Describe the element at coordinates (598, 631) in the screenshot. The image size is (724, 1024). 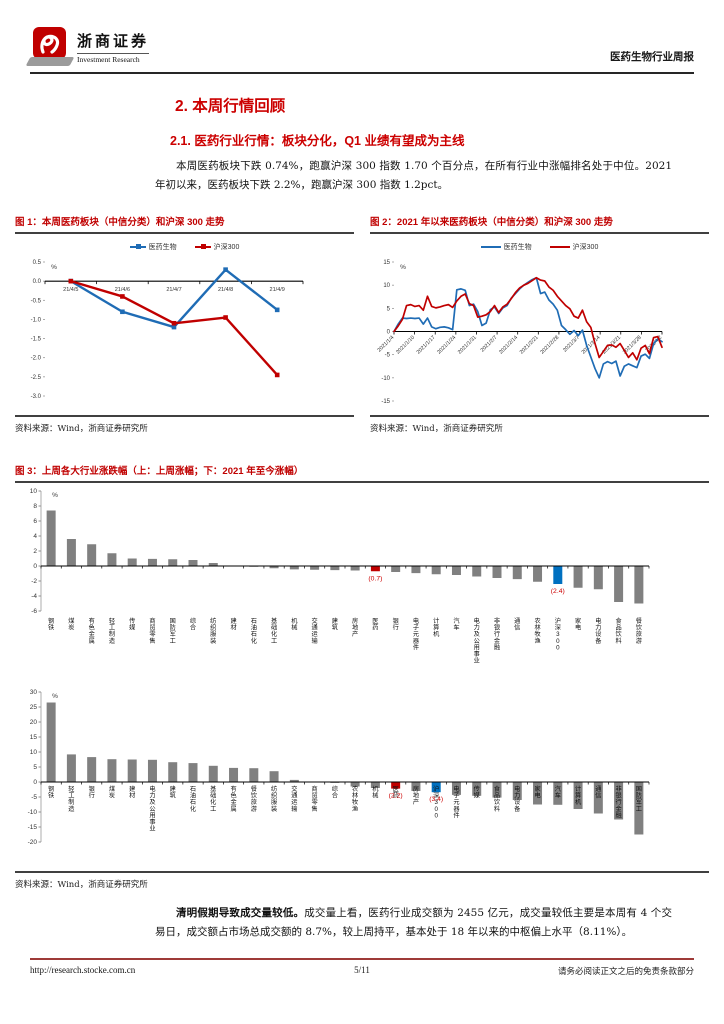
I see `svg-text: 电力设备` at that location.